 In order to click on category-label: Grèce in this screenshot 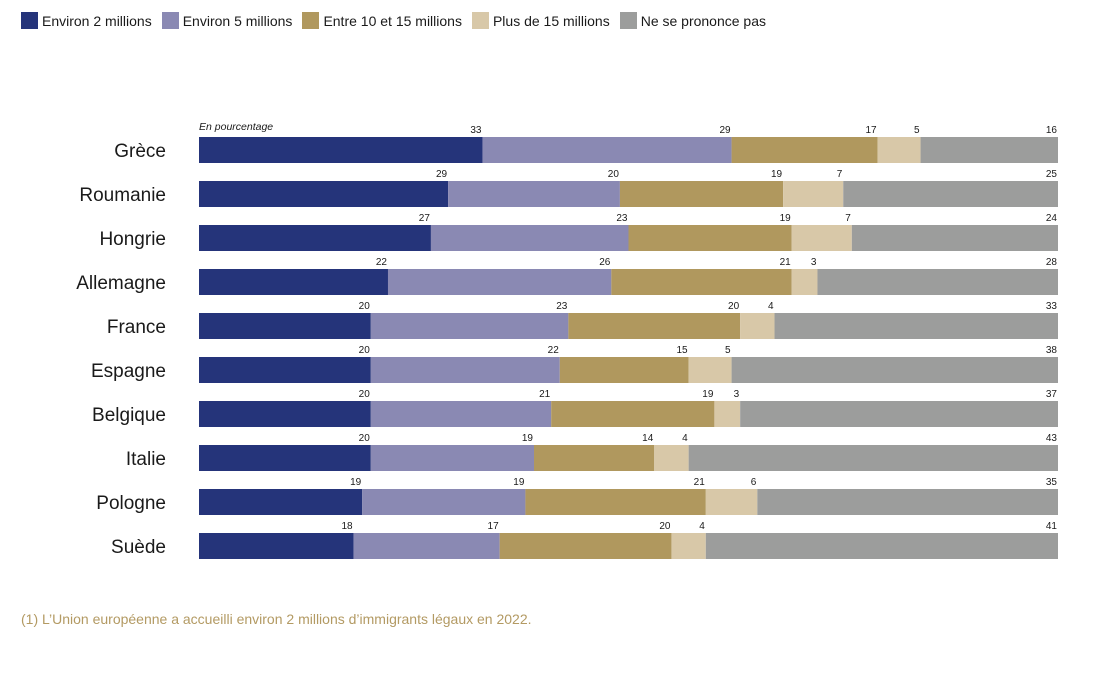, I will do `click(140, 151)`.